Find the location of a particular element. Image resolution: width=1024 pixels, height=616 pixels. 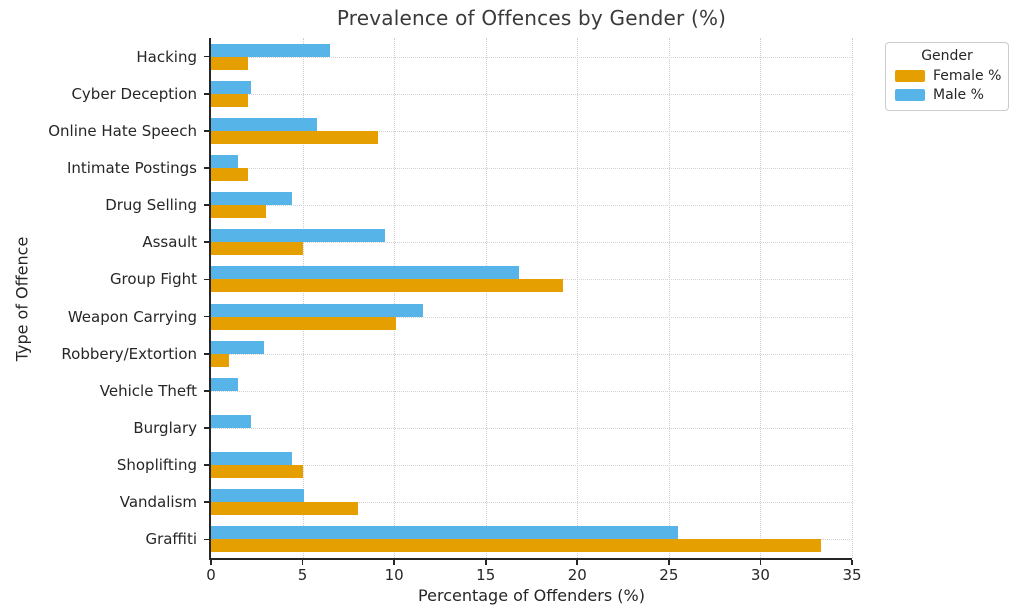

y-tick-label: Cyber Deception is located at coordinates (134, 93).